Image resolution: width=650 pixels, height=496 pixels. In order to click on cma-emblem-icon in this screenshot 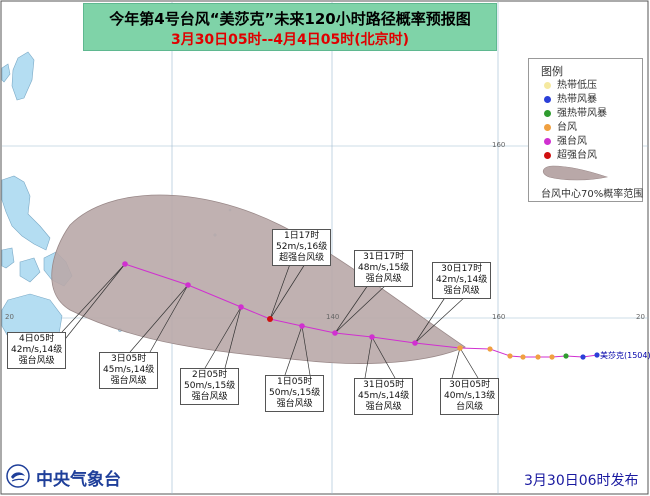, I will do `click(18, 476)`.